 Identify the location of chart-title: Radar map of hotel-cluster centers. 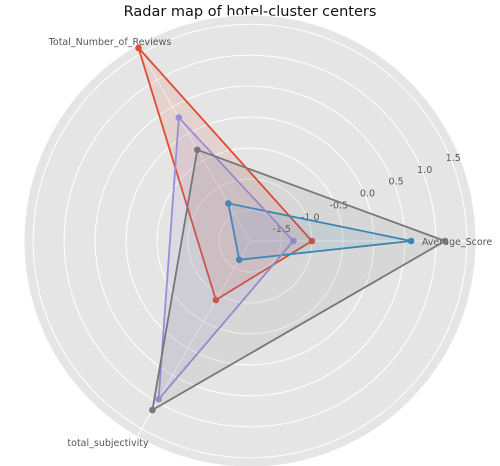
(250, 12).